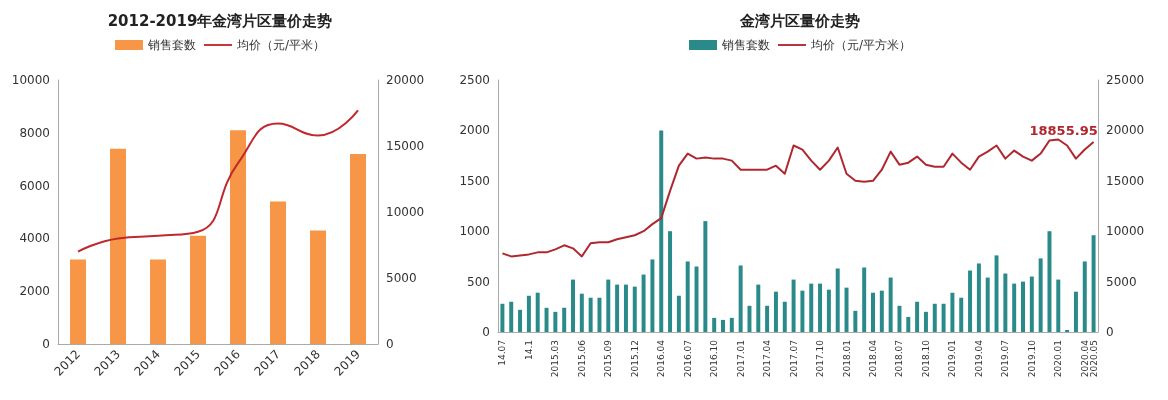  I want to click on x-tick-label: 2019.01, so click(952, 359).